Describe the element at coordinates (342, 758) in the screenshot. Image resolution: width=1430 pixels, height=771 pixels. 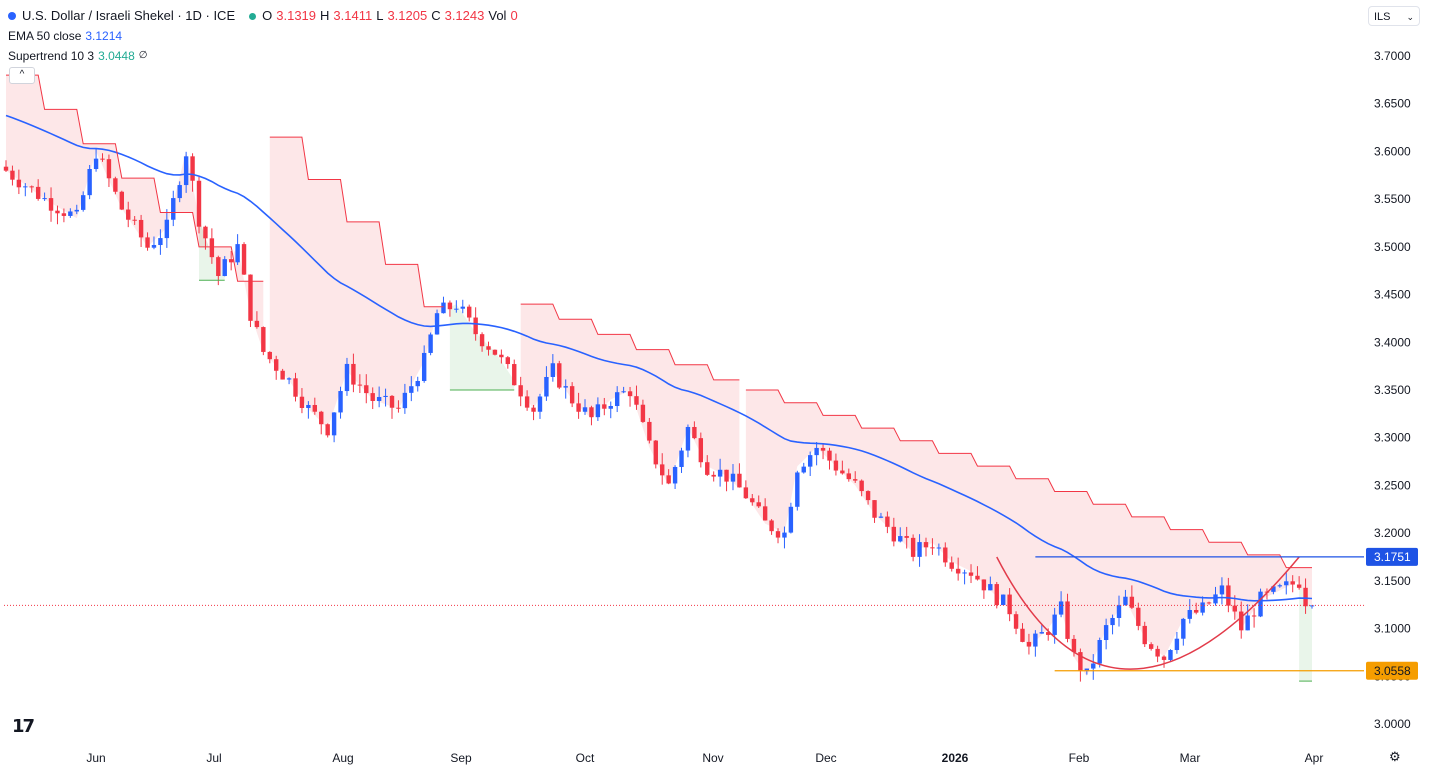
I see `x-tick-label: Aug` at that location.